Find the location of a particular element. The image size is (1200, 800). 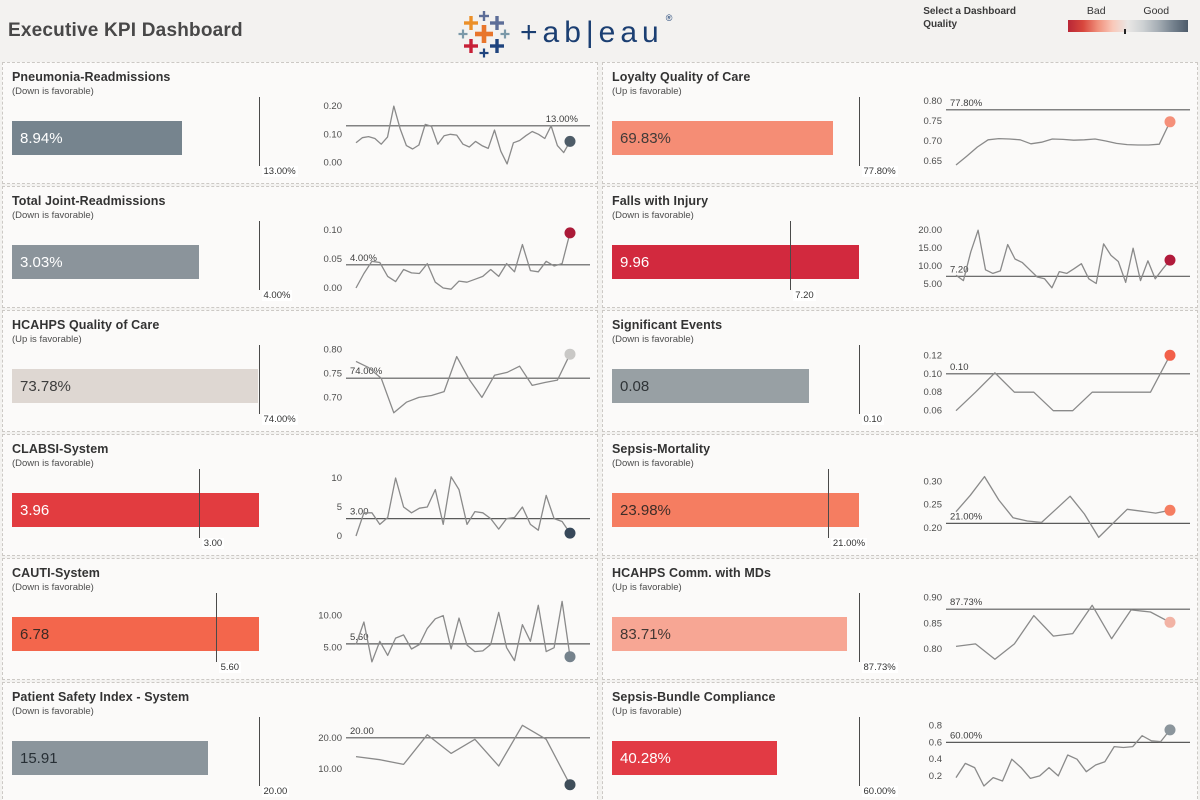

bullet-target-label: 60.00% is located at coordinates (879, 791).